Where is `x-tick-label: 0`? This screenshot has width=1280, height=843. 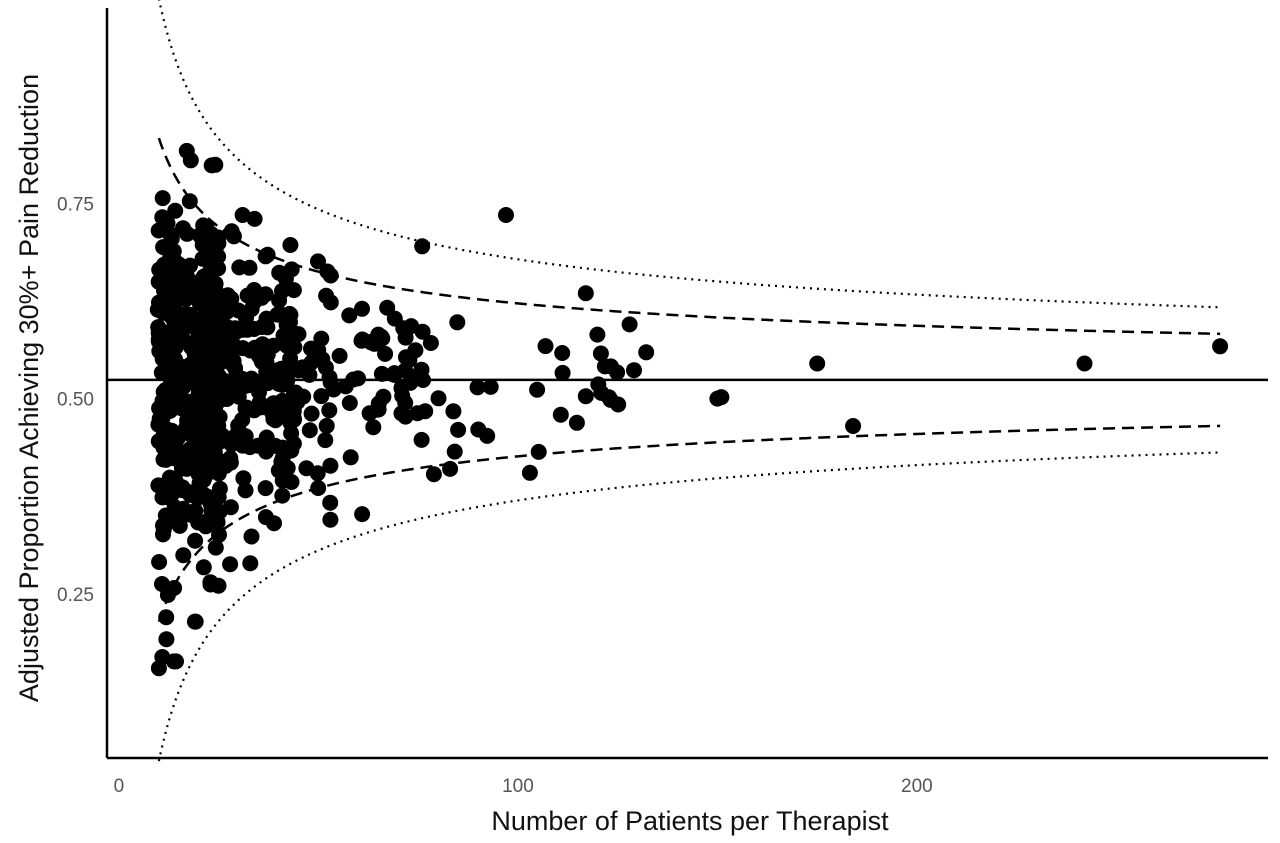
x-tick-label: 0 is located at coordinates (119, 786).